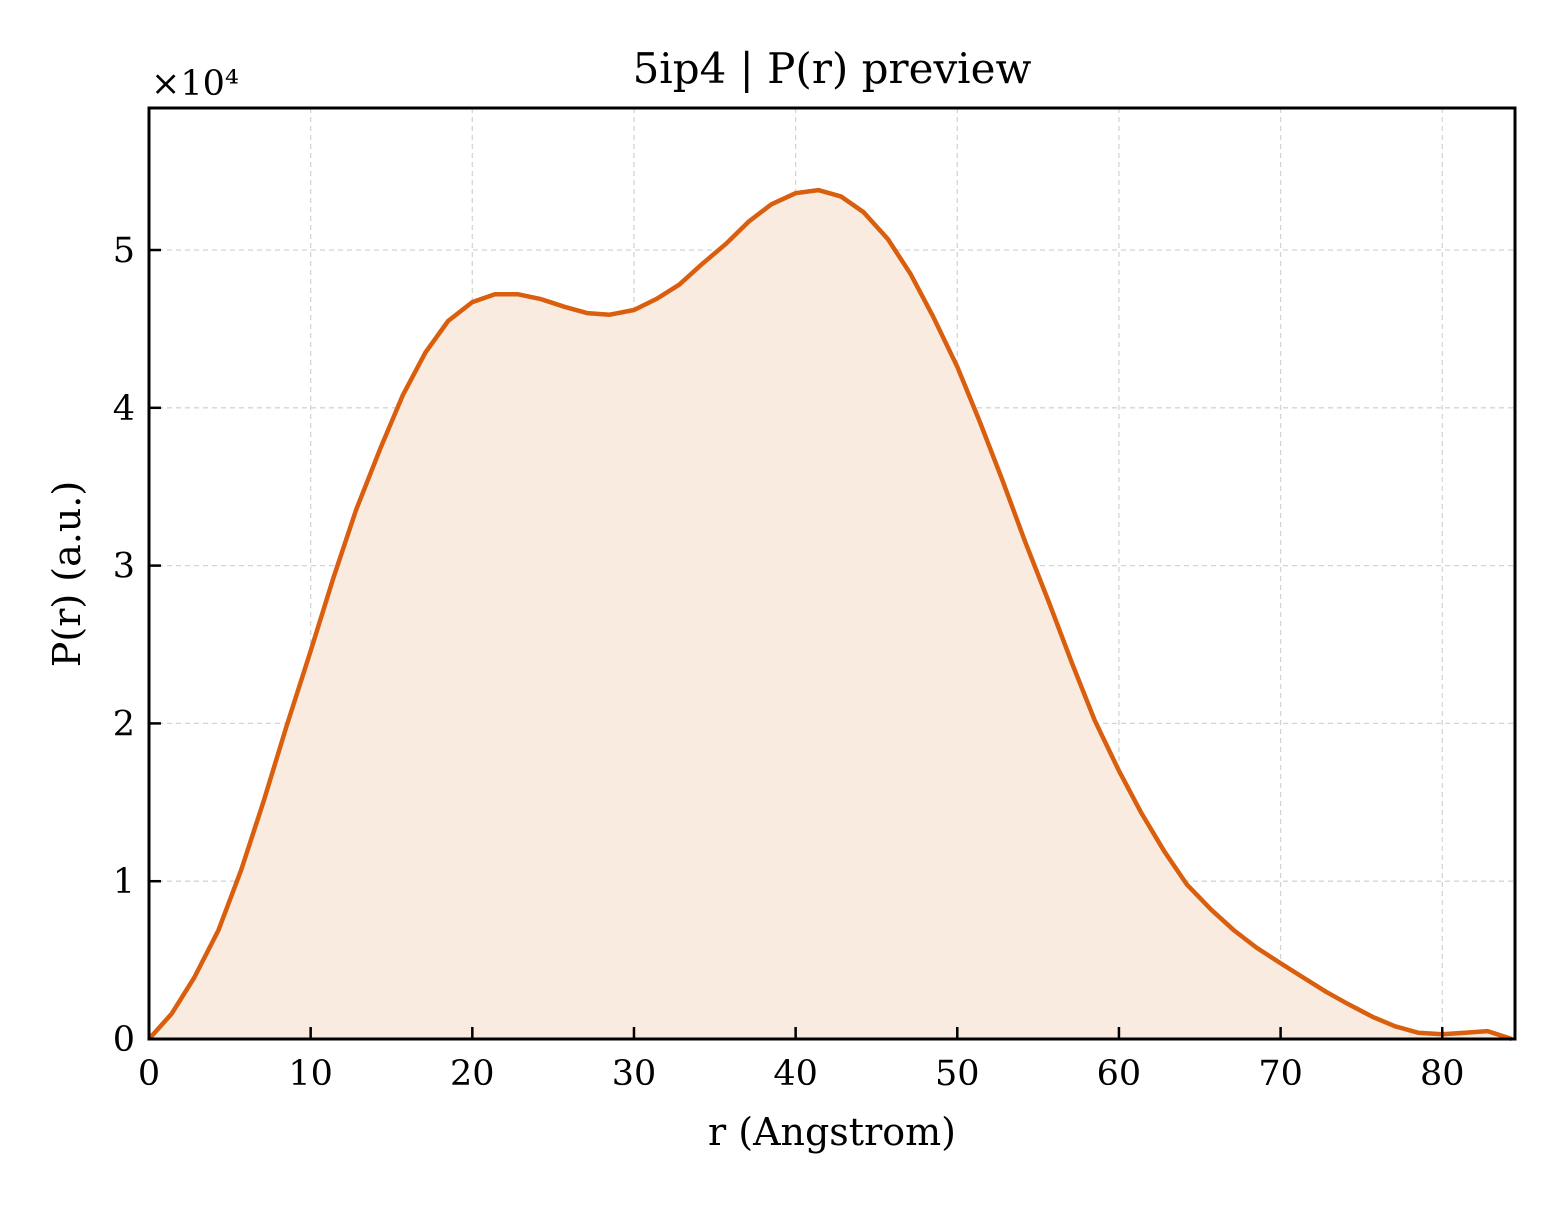 Image resolution: width=1560 pixels, height=1205 pixels. I want to click on x-tick-label: 20, so click(472, 1074).